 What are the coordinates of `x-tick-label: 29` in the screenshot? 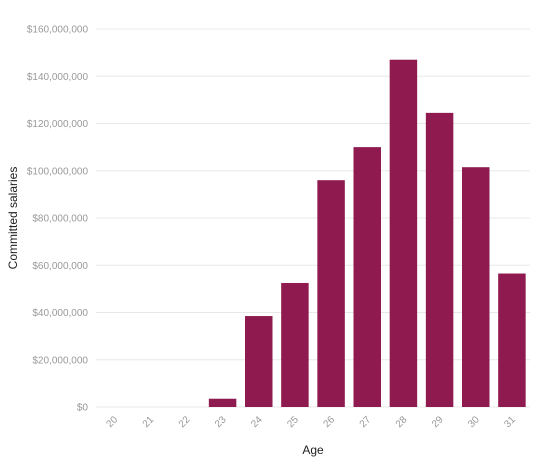 It's located at (438, 422).